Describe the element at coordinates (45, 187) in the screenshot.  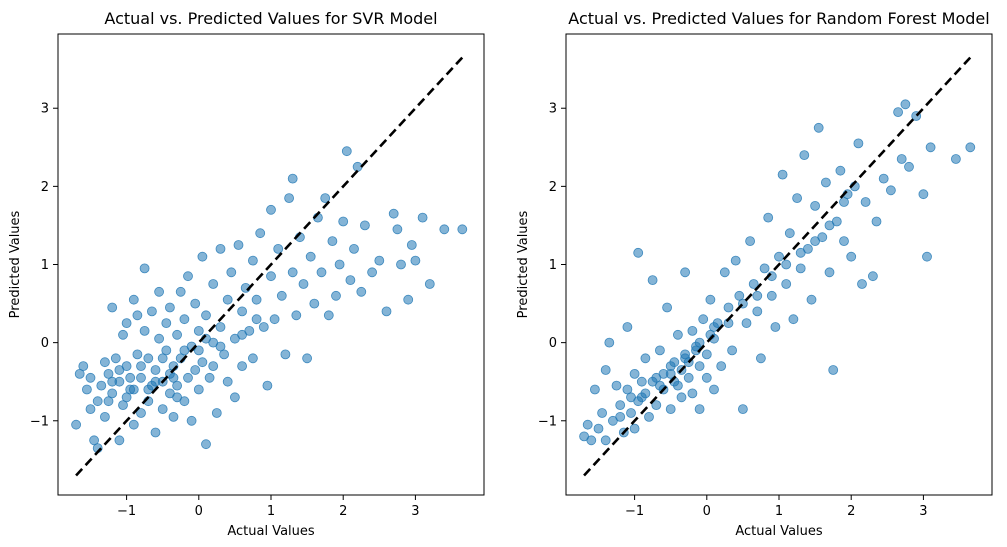
I see `svr-y-tick-label: 2` at that location.